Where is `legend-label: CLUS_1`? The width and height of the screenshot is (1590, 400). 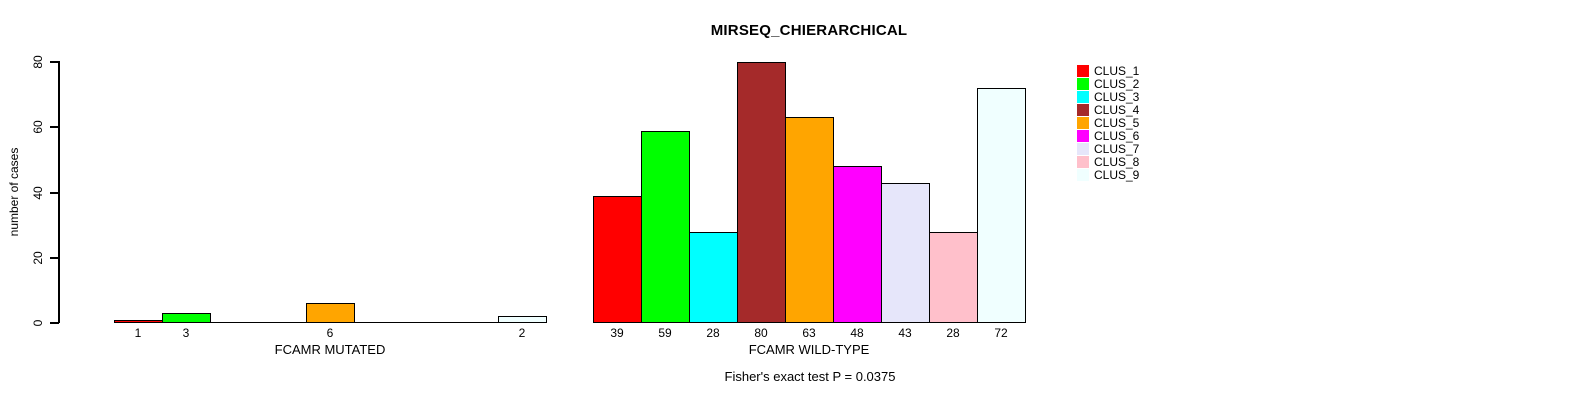 legend-label: CLUS_1 is located at coordinates (1117, 70).